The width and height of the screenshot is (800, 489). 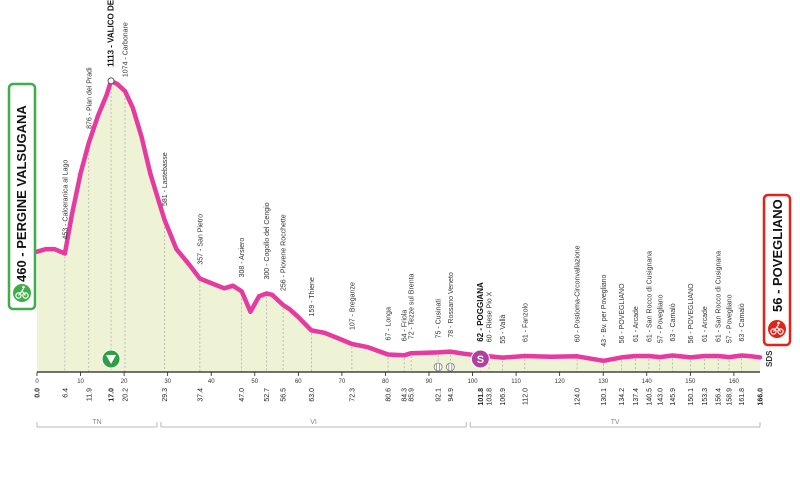 I want to click on km-label: 29.3, so click(x=165, y=395).